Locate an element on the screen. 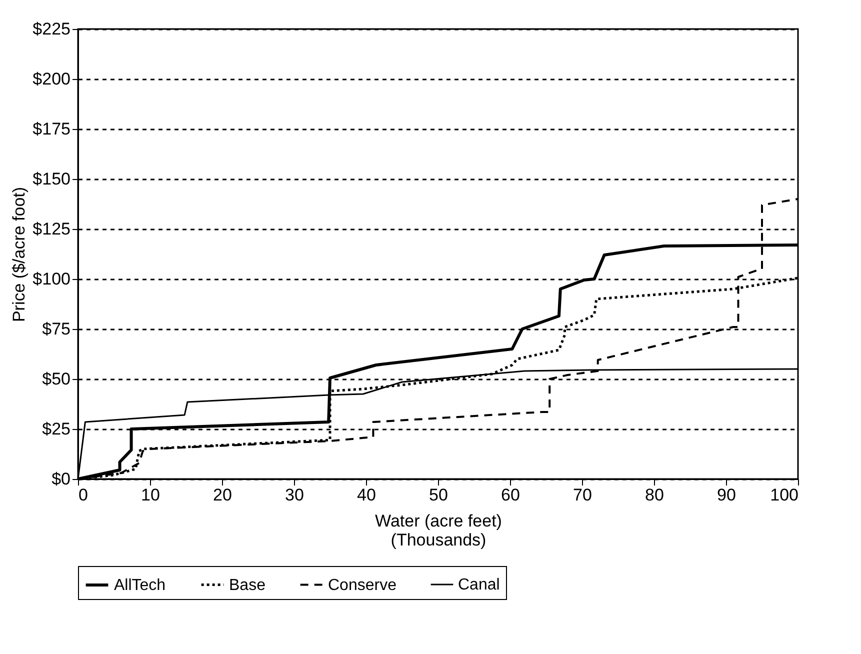  y-tick-label: $225 is located at coordinates (51, 29).